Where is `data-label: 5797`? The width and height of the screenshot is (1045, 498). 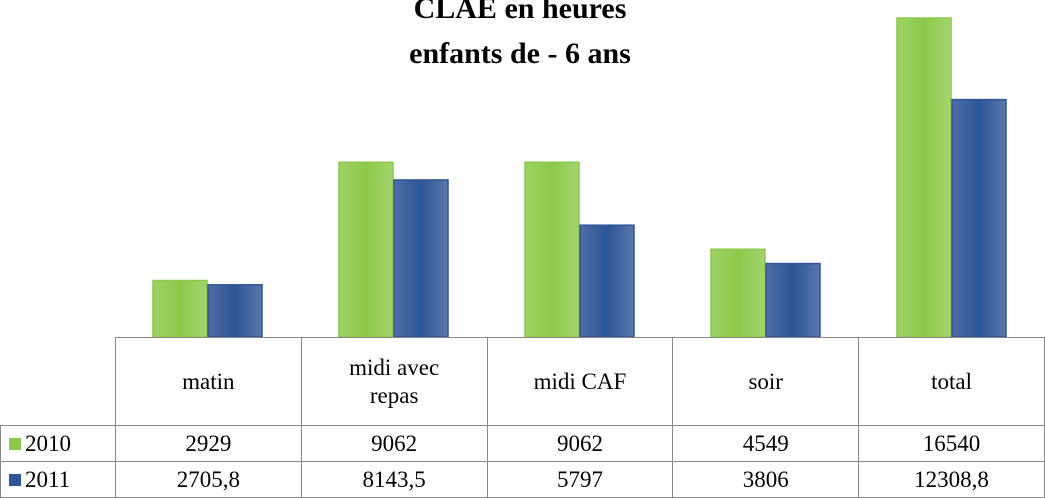 data-label: 5797 is located at coordinates (580, 479).